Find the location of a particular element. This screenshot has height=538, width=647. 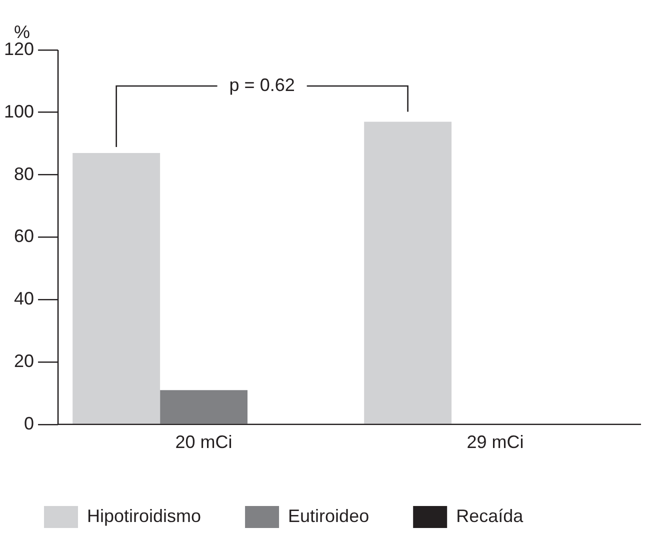

legend-label: Eutiroideo is located at coordinates (329, 516).